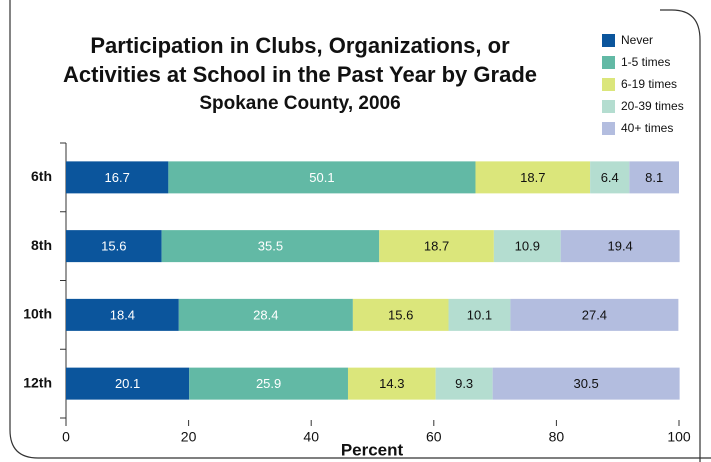  I want to click on data-label: 10.1, so click(479, 314).